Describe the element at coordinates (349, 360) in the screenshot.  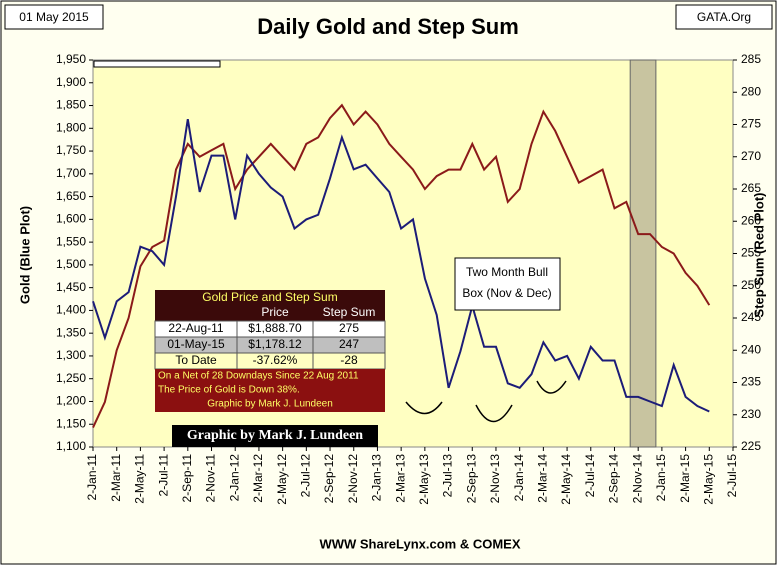
I see `table-cell-text: -28` at that location.